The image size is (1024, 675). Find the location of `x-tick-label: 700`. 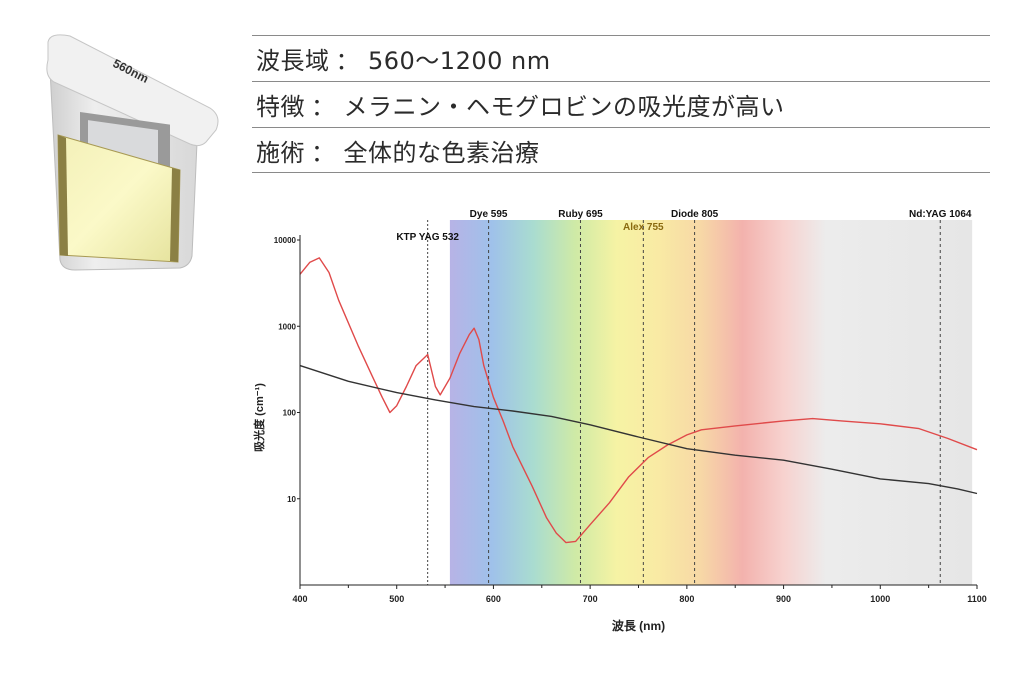

x-tick-label: 700 is located at coordinates (590, 599).